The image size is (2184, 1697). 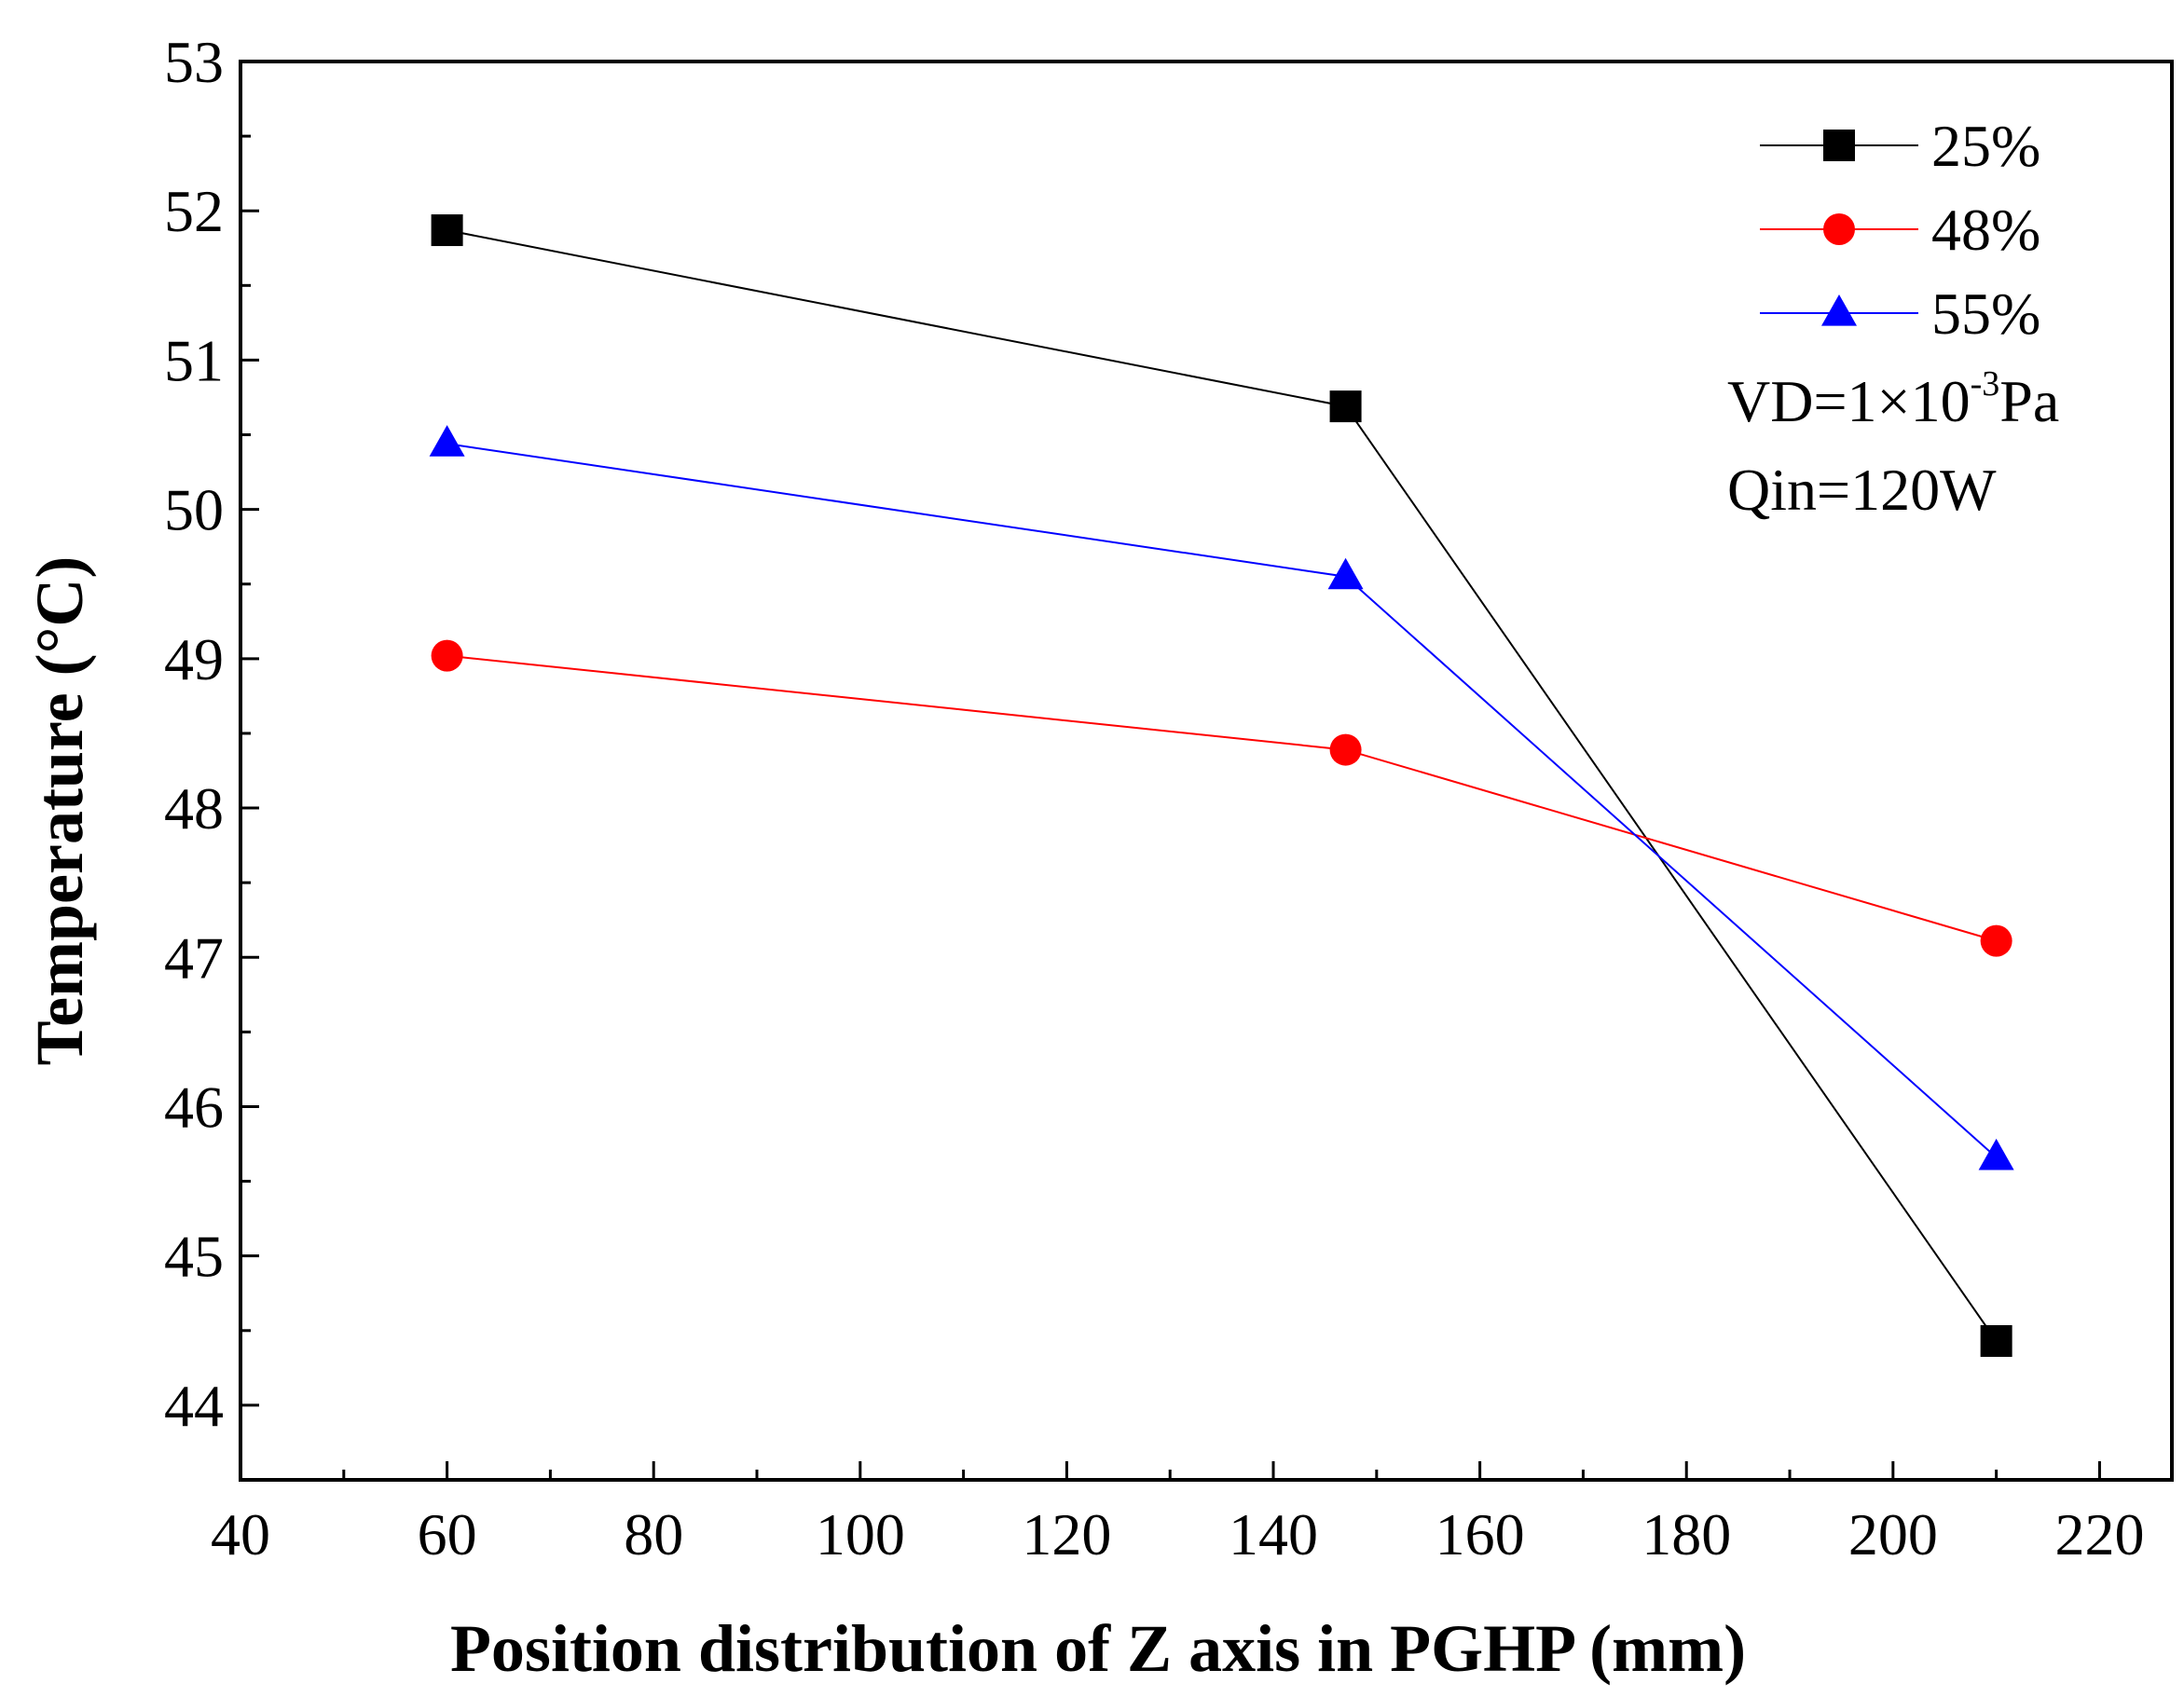 I want to click on x-tick-label: 180, so click(x=1686, y=1534).